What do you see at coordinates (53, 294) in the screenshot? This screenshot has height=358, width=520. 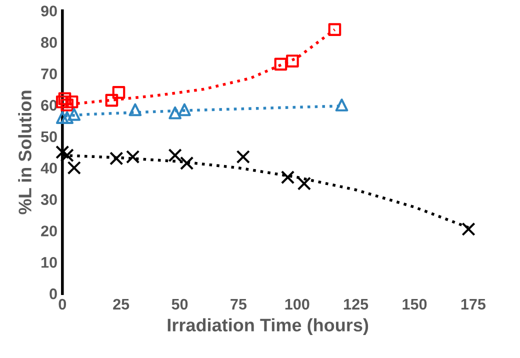 I see `y-tick-label: 0` at bounding box center [53, 294].